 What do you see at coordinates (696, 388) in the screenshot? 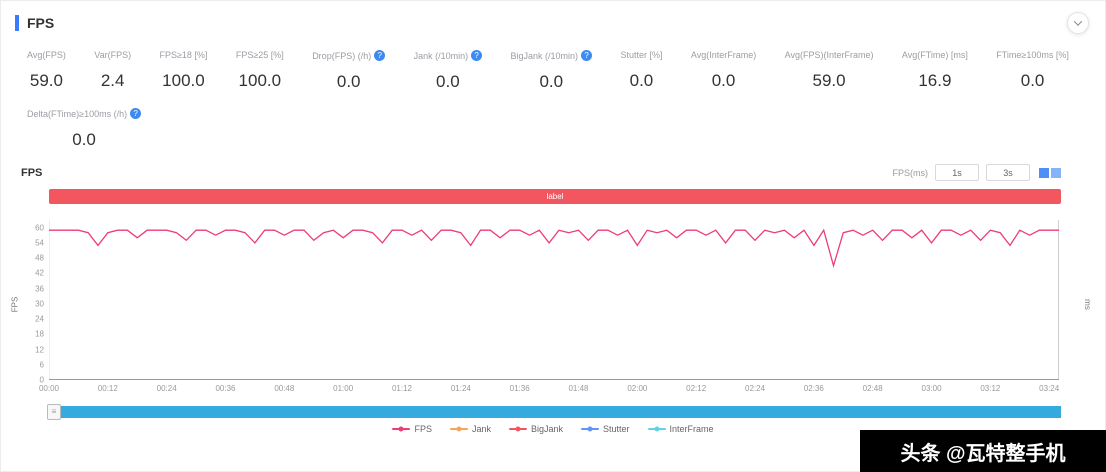
I see `x-axis-tick-label: 02:12` at bounding box center [696, 388].